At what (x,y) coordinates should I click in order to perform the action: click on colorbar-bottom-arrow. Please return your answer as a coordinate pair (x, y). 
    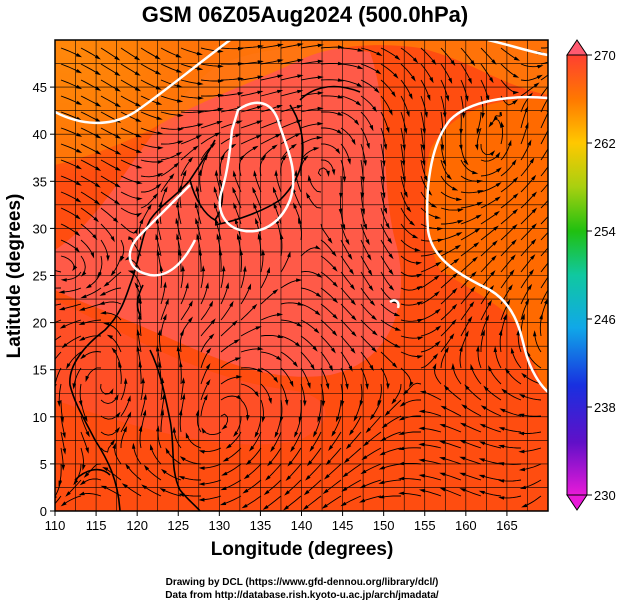
    Looking at the image, I should click on (577, 502).